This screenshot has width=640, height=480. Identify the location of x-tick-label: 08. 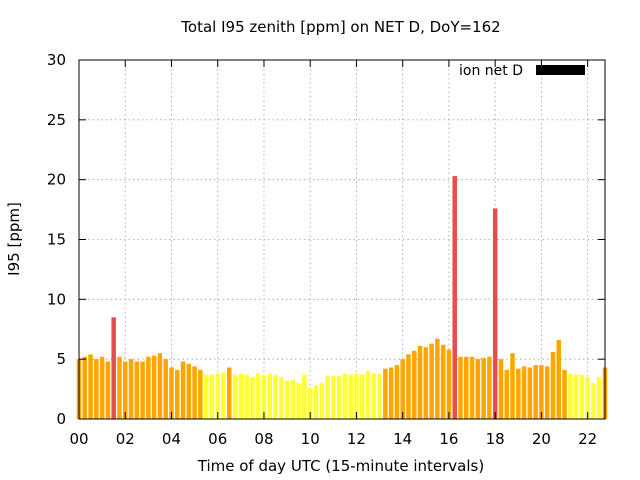
(263, 439).